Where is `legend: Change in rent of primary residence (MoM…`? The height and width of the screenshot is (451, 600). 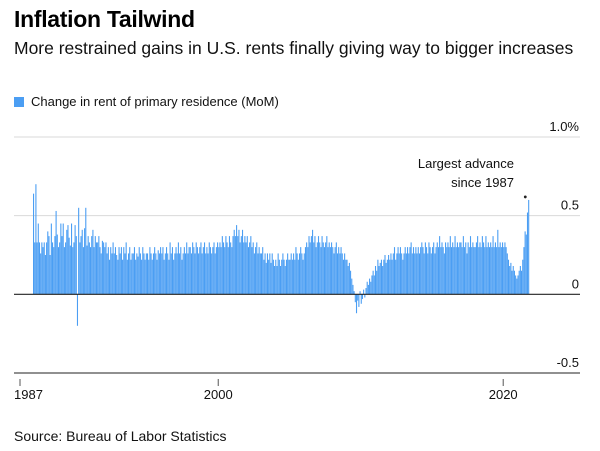 legend: Change in rent of primary residence (MoM… is located at coordinates (146, 101).